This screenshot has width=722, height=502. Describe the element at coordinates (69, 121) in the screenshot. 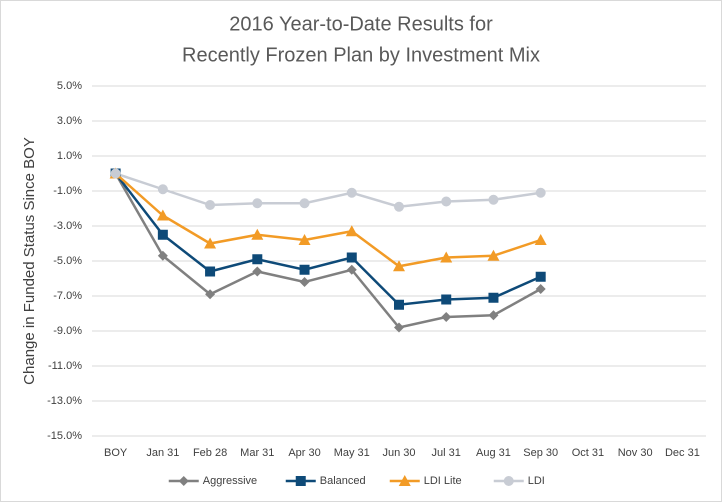

I see `y-tick-label: 3.0%` at that location.